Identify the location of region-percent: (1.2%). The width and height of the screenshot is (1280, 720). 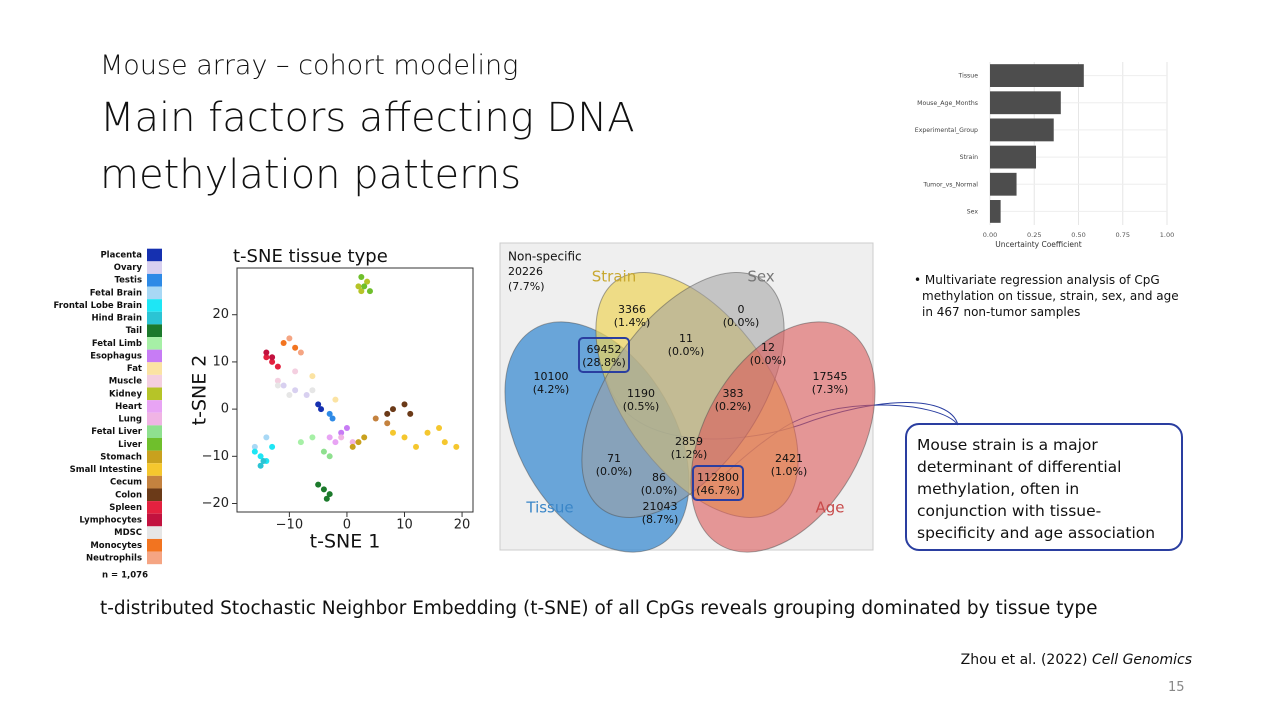
(689, 454).